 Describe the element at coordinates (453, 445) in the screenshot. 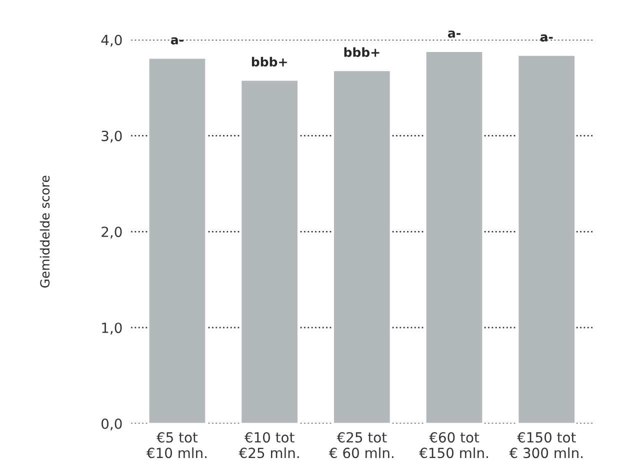

I see `x-tick-label: €60 tot €150 mln.` at that location.